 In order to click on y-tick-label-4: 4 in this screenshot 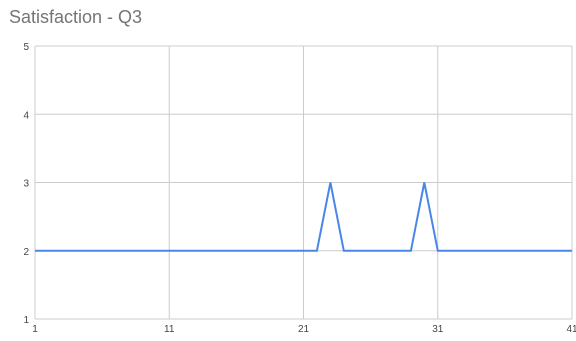, I will do `click(26, 115)`.